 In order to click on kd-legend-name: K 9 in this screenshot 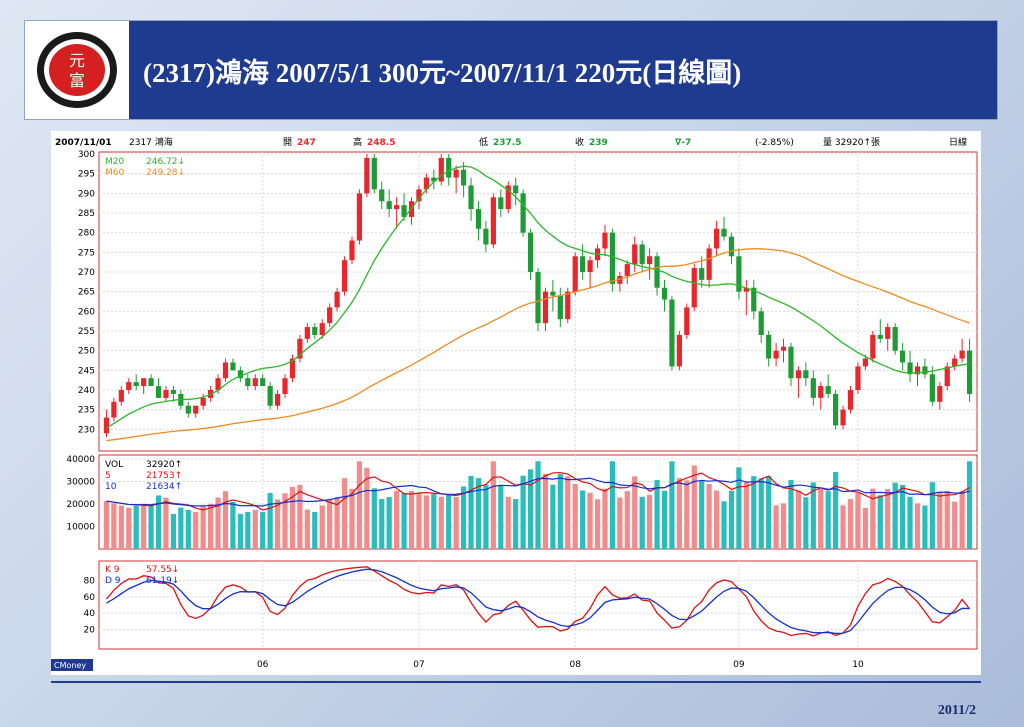, I will do `click(112, 570)`.